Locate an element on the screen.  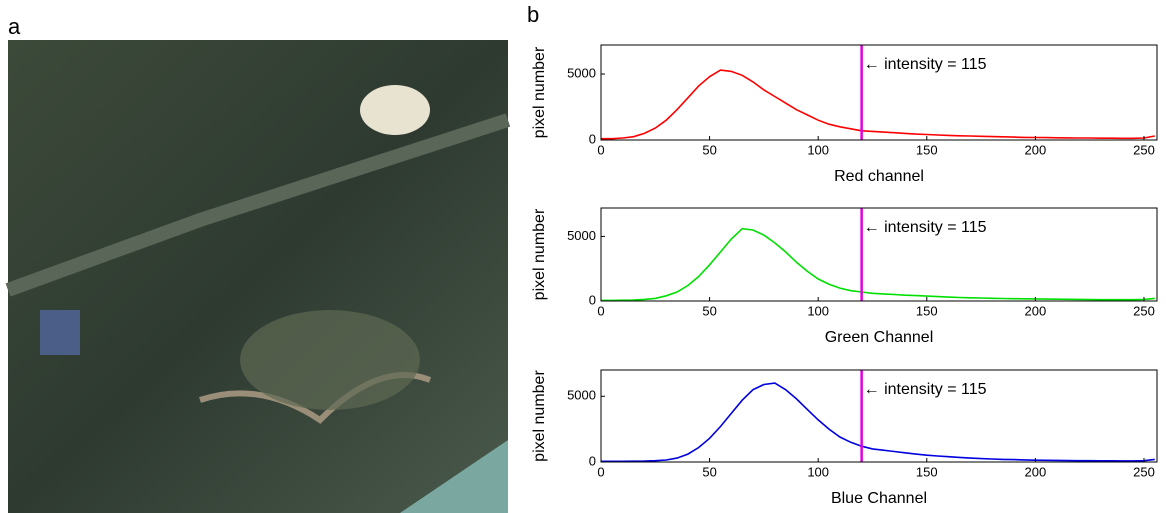
panel-label: b is located at coordinates (533, 14).